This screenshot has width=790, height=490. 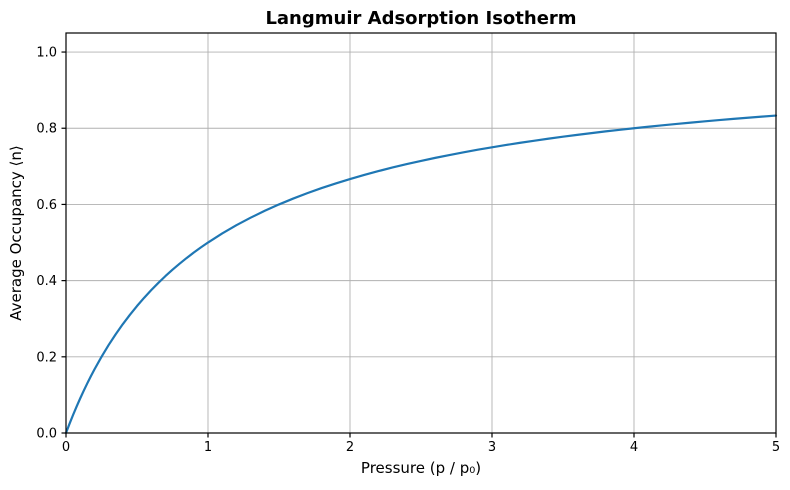 What do you see at coordinates (420, 18) in the screenshot?
I see `chart-title: Langmuir Adsorption Isotherm` at bounding box center [420, 18].